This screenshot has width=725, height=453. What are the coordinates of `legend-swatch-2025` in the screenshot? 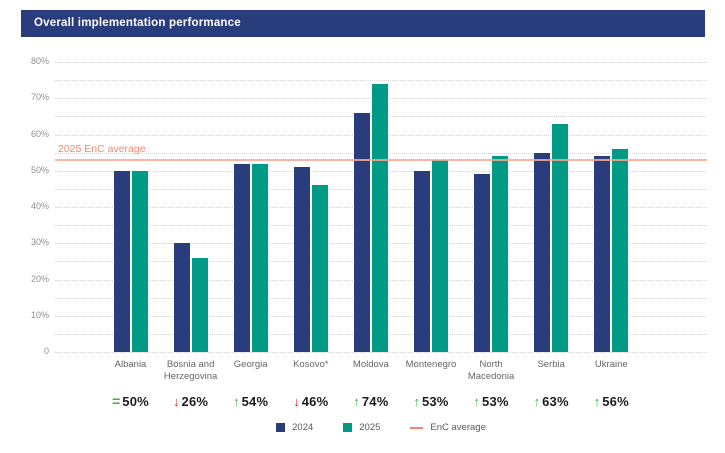 It's located at (348, 427).